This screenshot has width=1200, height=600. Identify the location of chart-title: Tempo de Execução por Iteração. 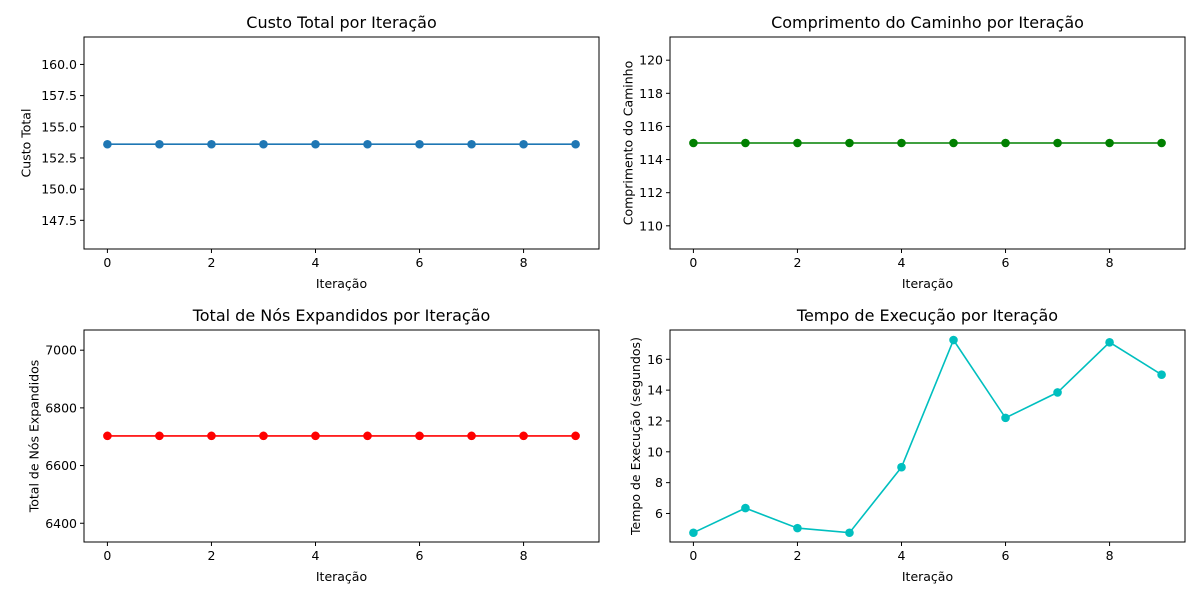
(927, 315).